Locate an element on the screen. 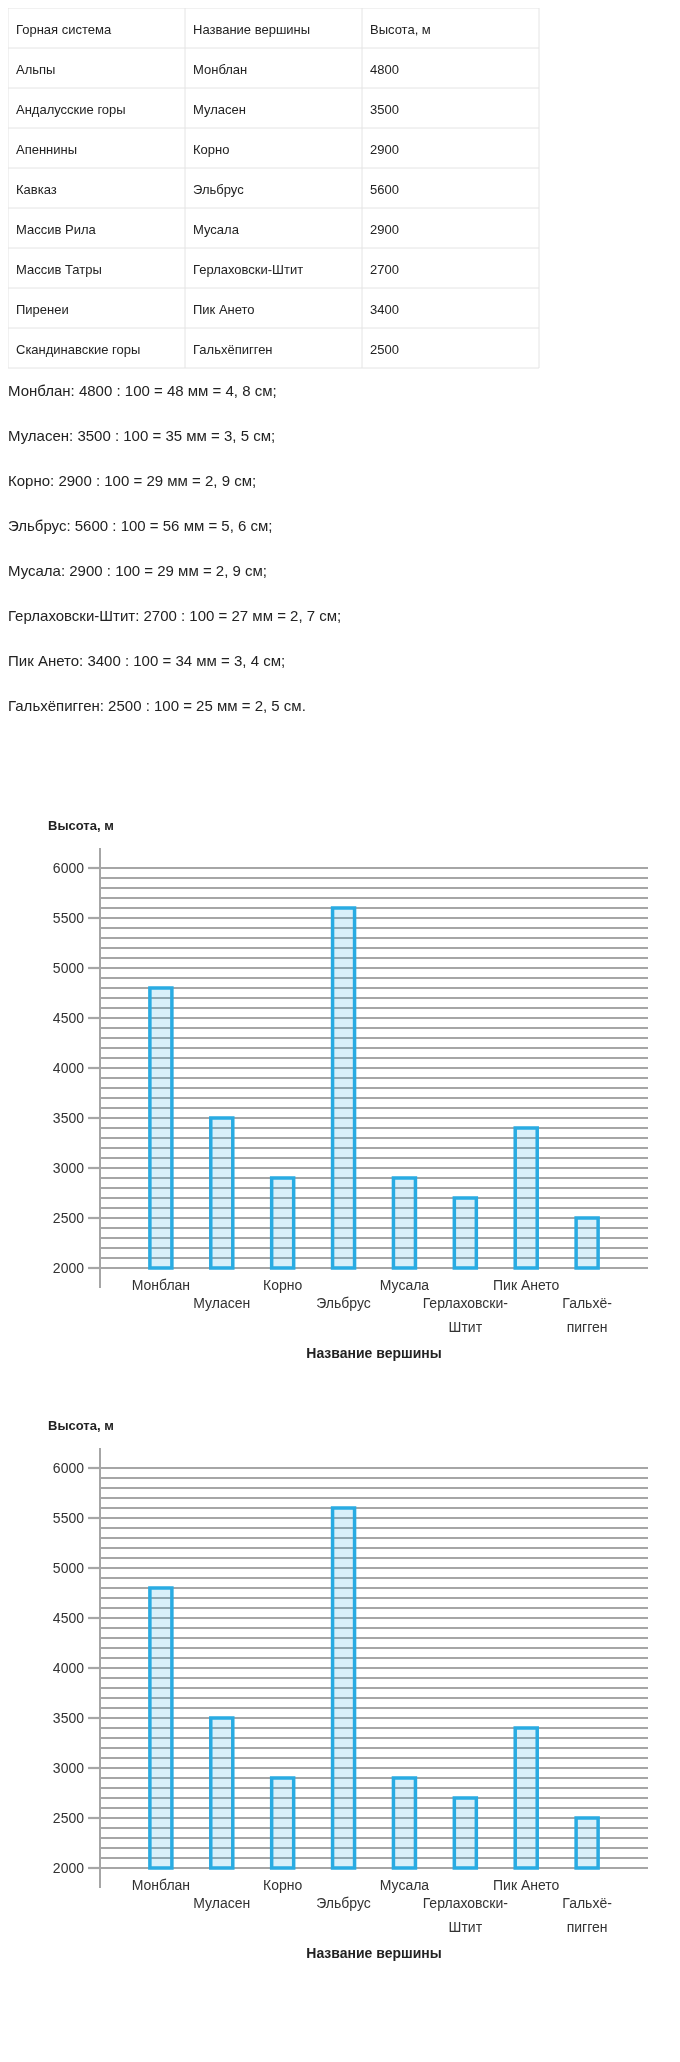 This screenshot has width=680, height=2062. text: 3400 is located at coordinates (384, 309).